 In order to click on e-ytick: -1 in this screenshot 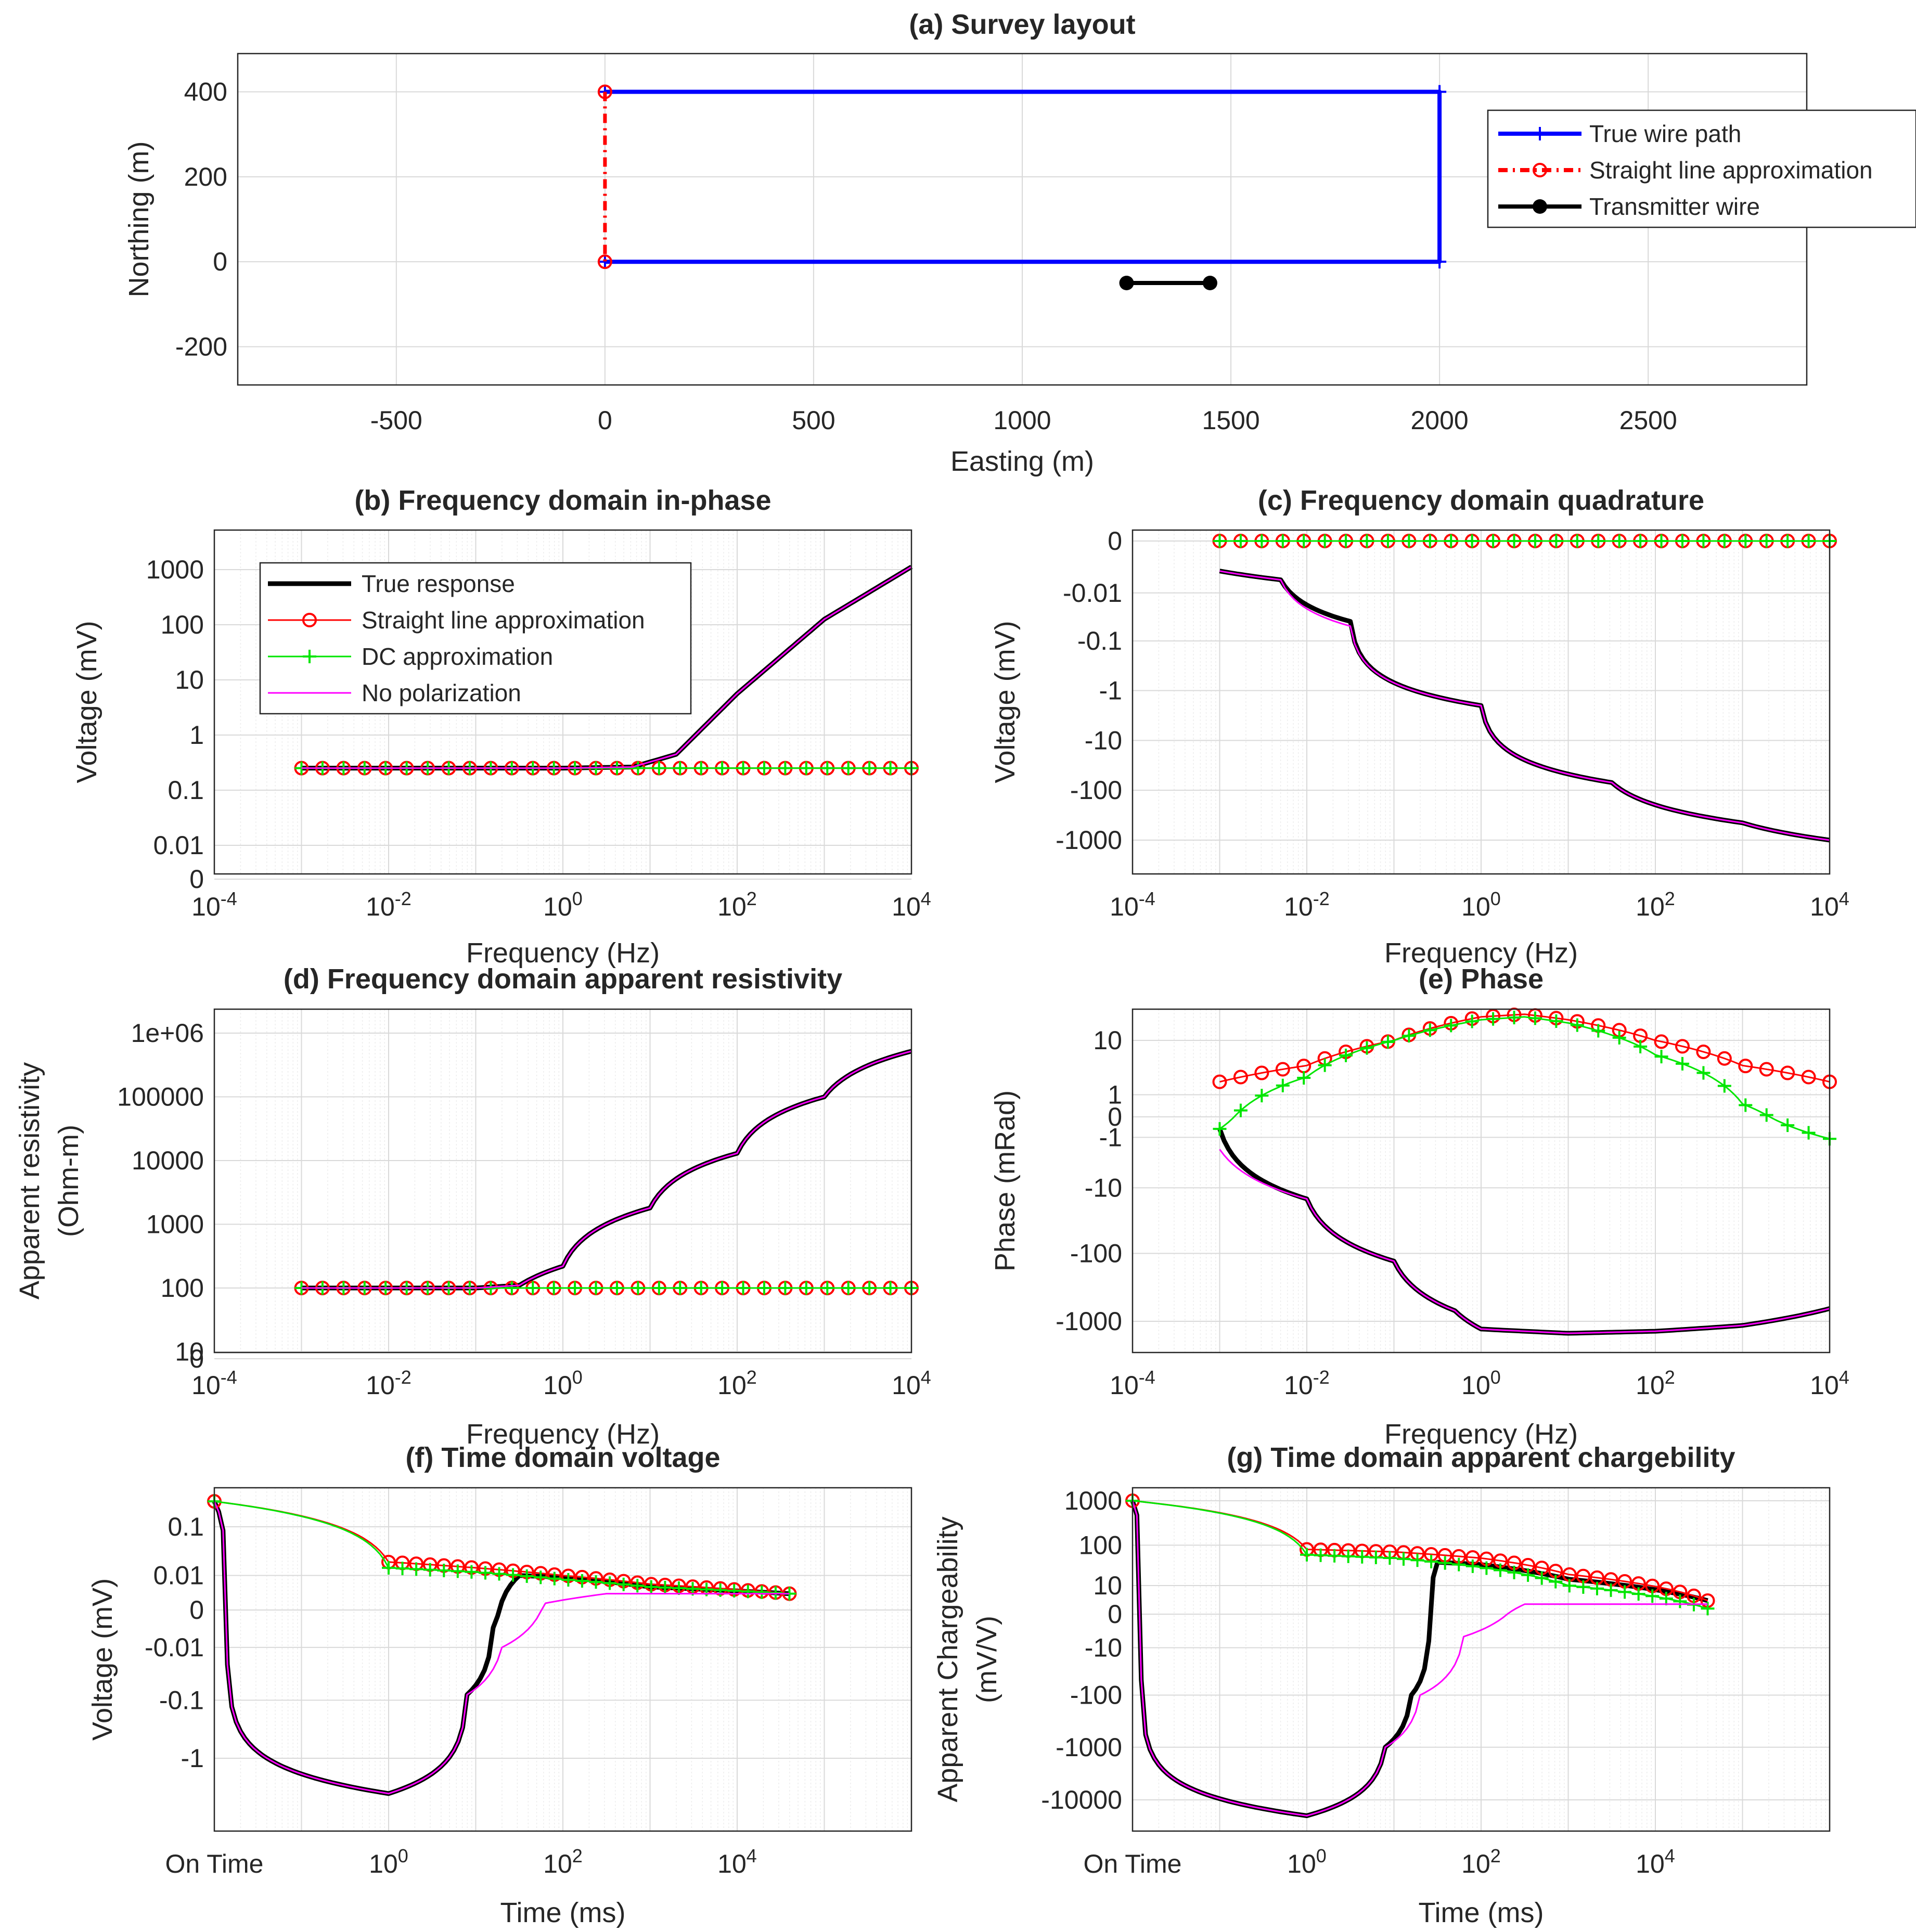, I will do `click(1110, 1137)`.